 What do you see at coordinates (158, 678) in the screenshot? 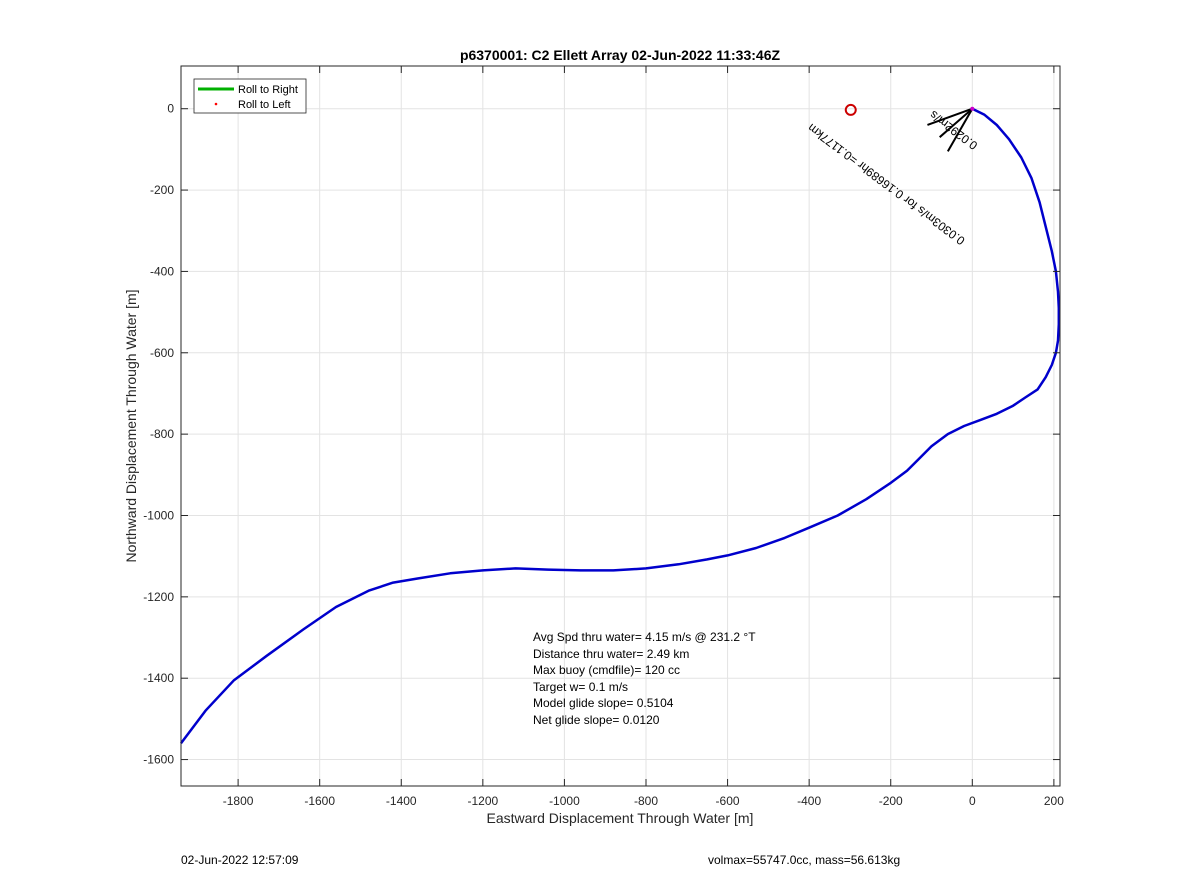
I see `y-tick-label: -1400` at bounding box center [158, 678].